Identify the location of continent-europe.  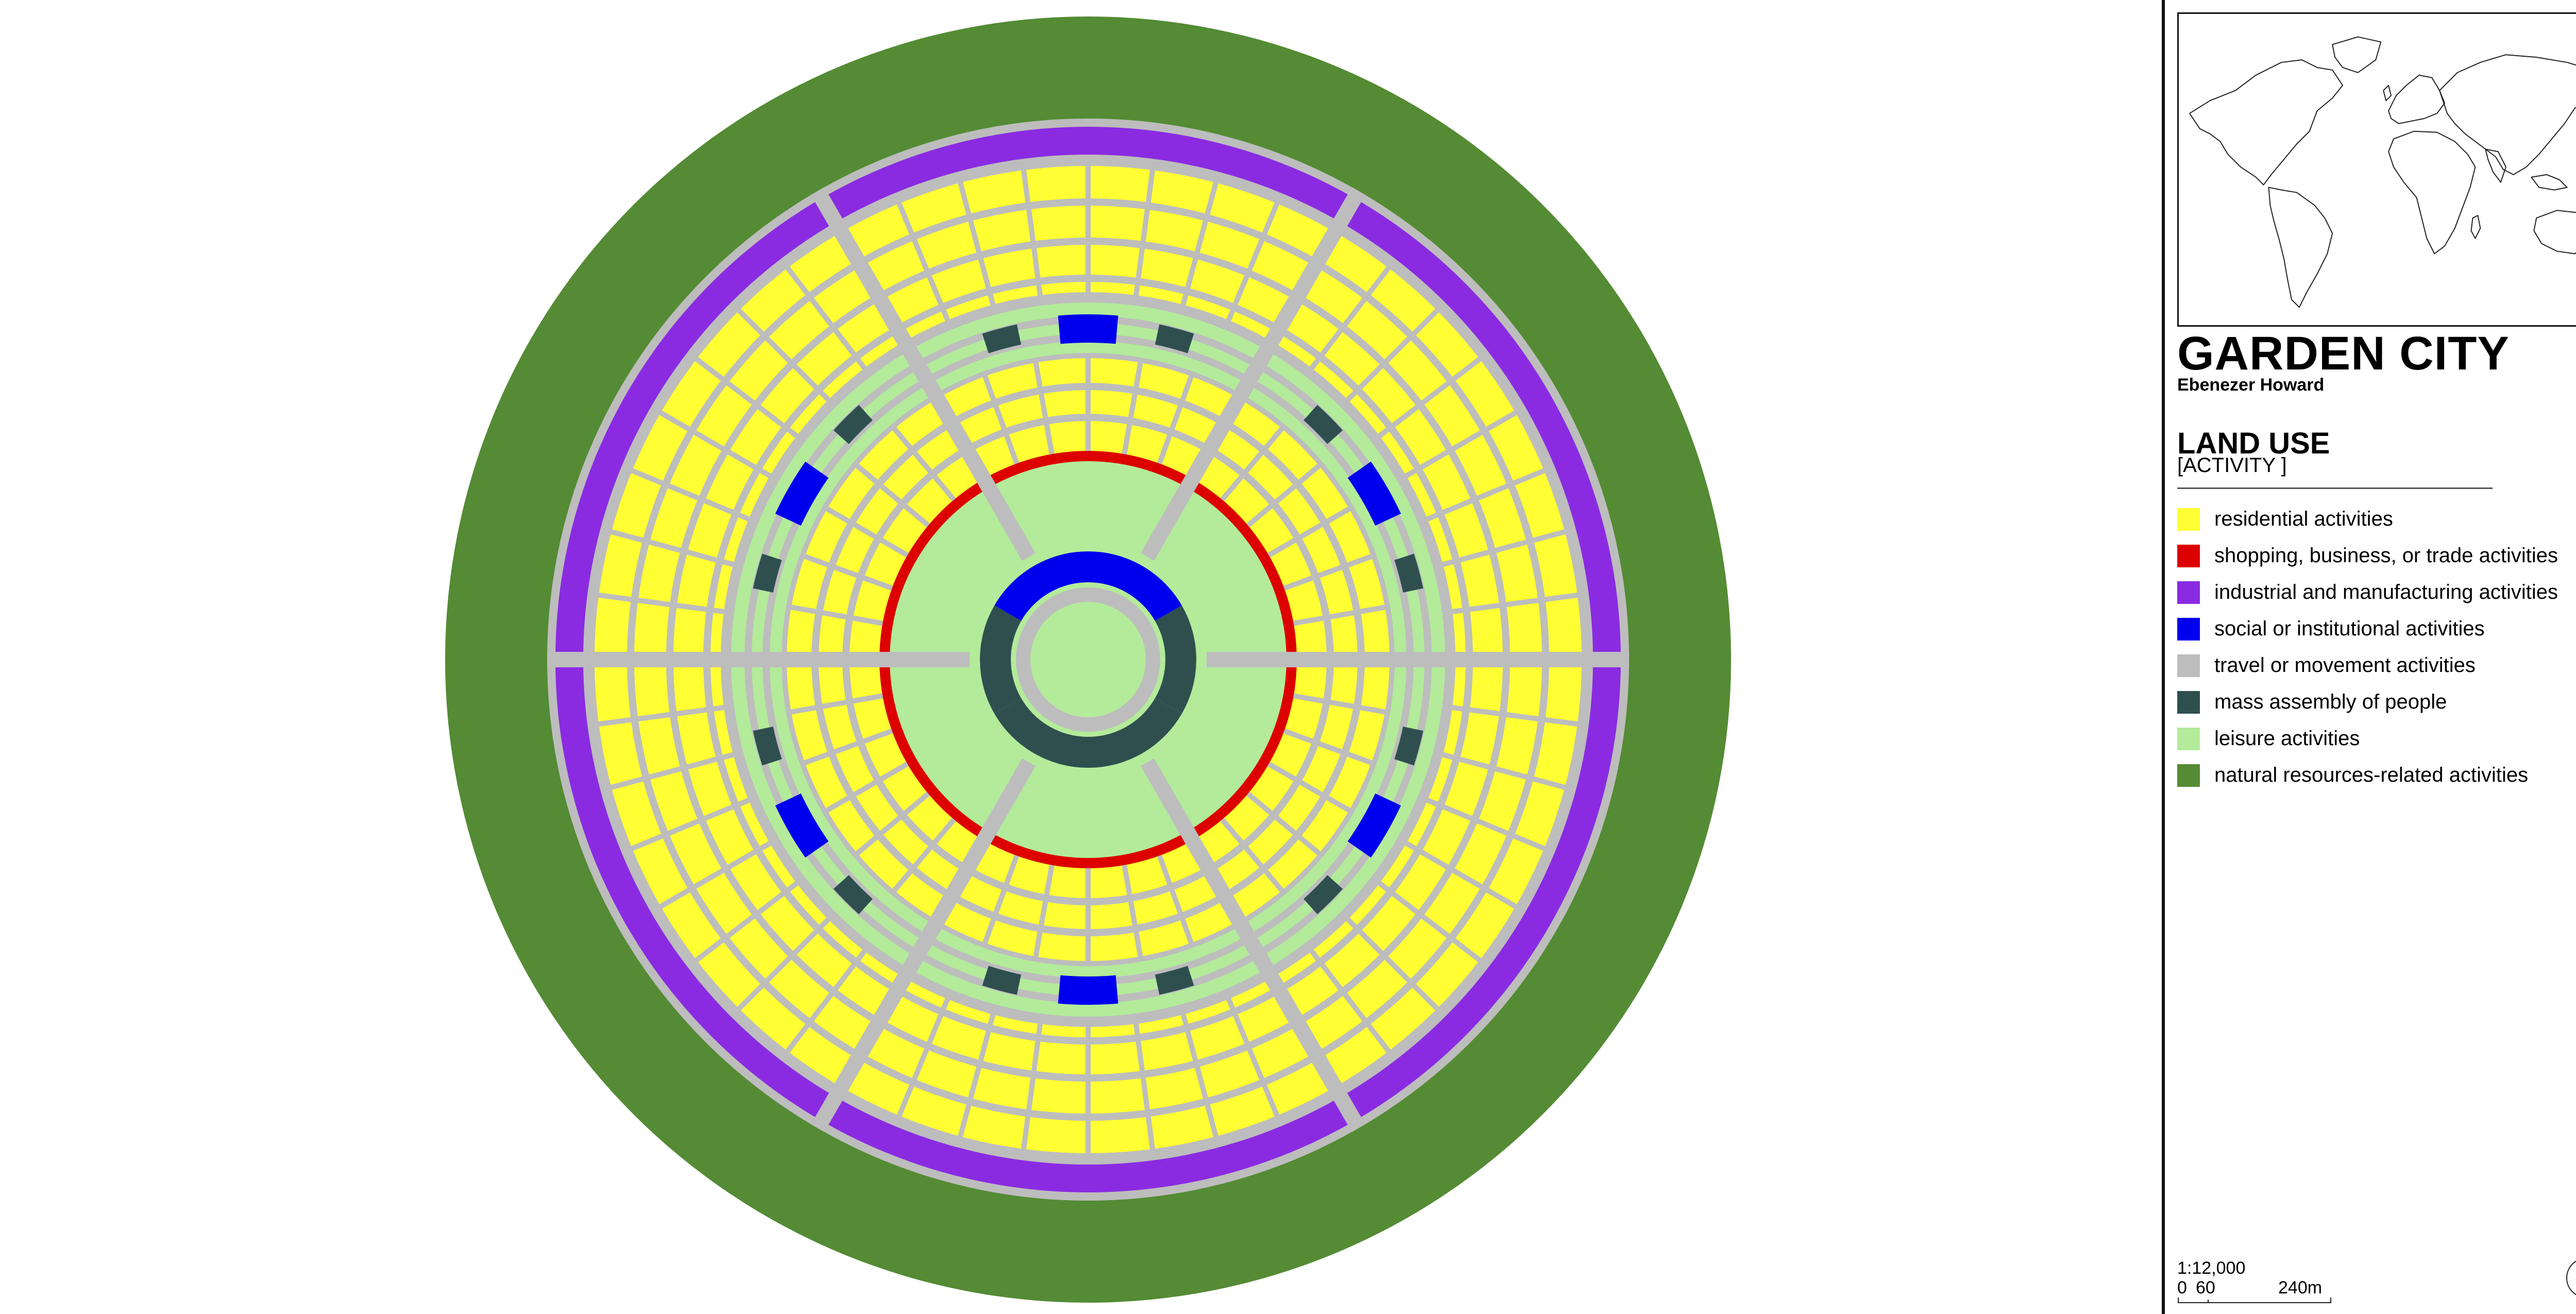
(2417, 99).